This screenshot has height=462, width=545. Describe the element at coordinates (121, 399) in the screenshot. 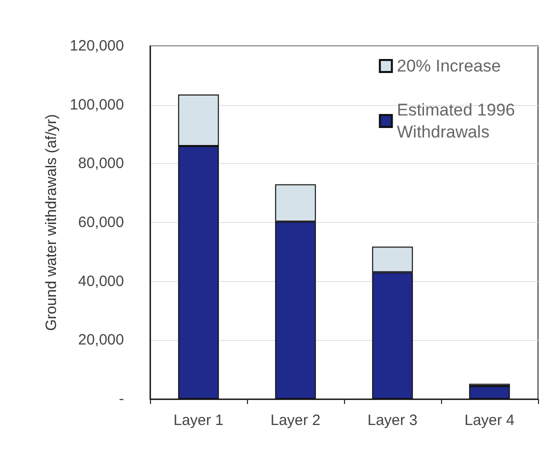

I see `y-tick-label: -` at that location.